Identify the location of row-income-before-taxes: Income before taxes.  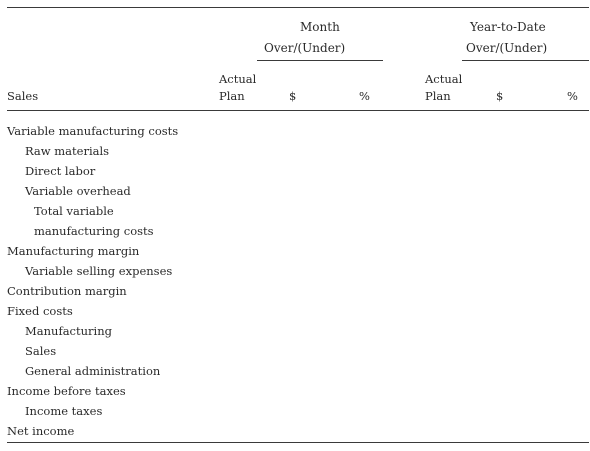
(66, 391).